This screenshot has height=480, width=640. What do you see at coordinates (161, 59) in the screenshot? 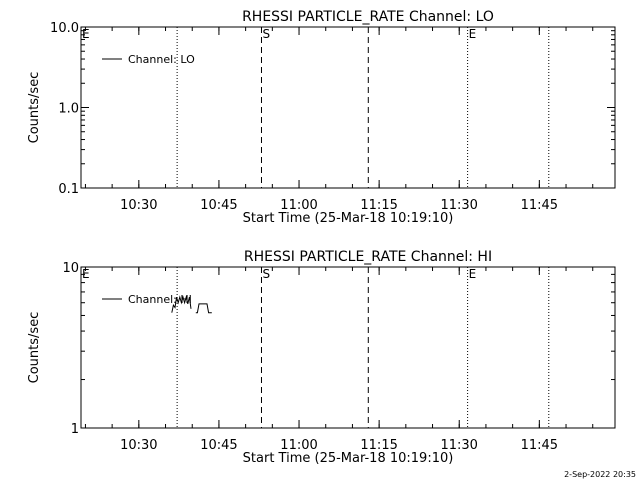
I see `legend-label: Channel: LO` at bounding box center [161, 59].